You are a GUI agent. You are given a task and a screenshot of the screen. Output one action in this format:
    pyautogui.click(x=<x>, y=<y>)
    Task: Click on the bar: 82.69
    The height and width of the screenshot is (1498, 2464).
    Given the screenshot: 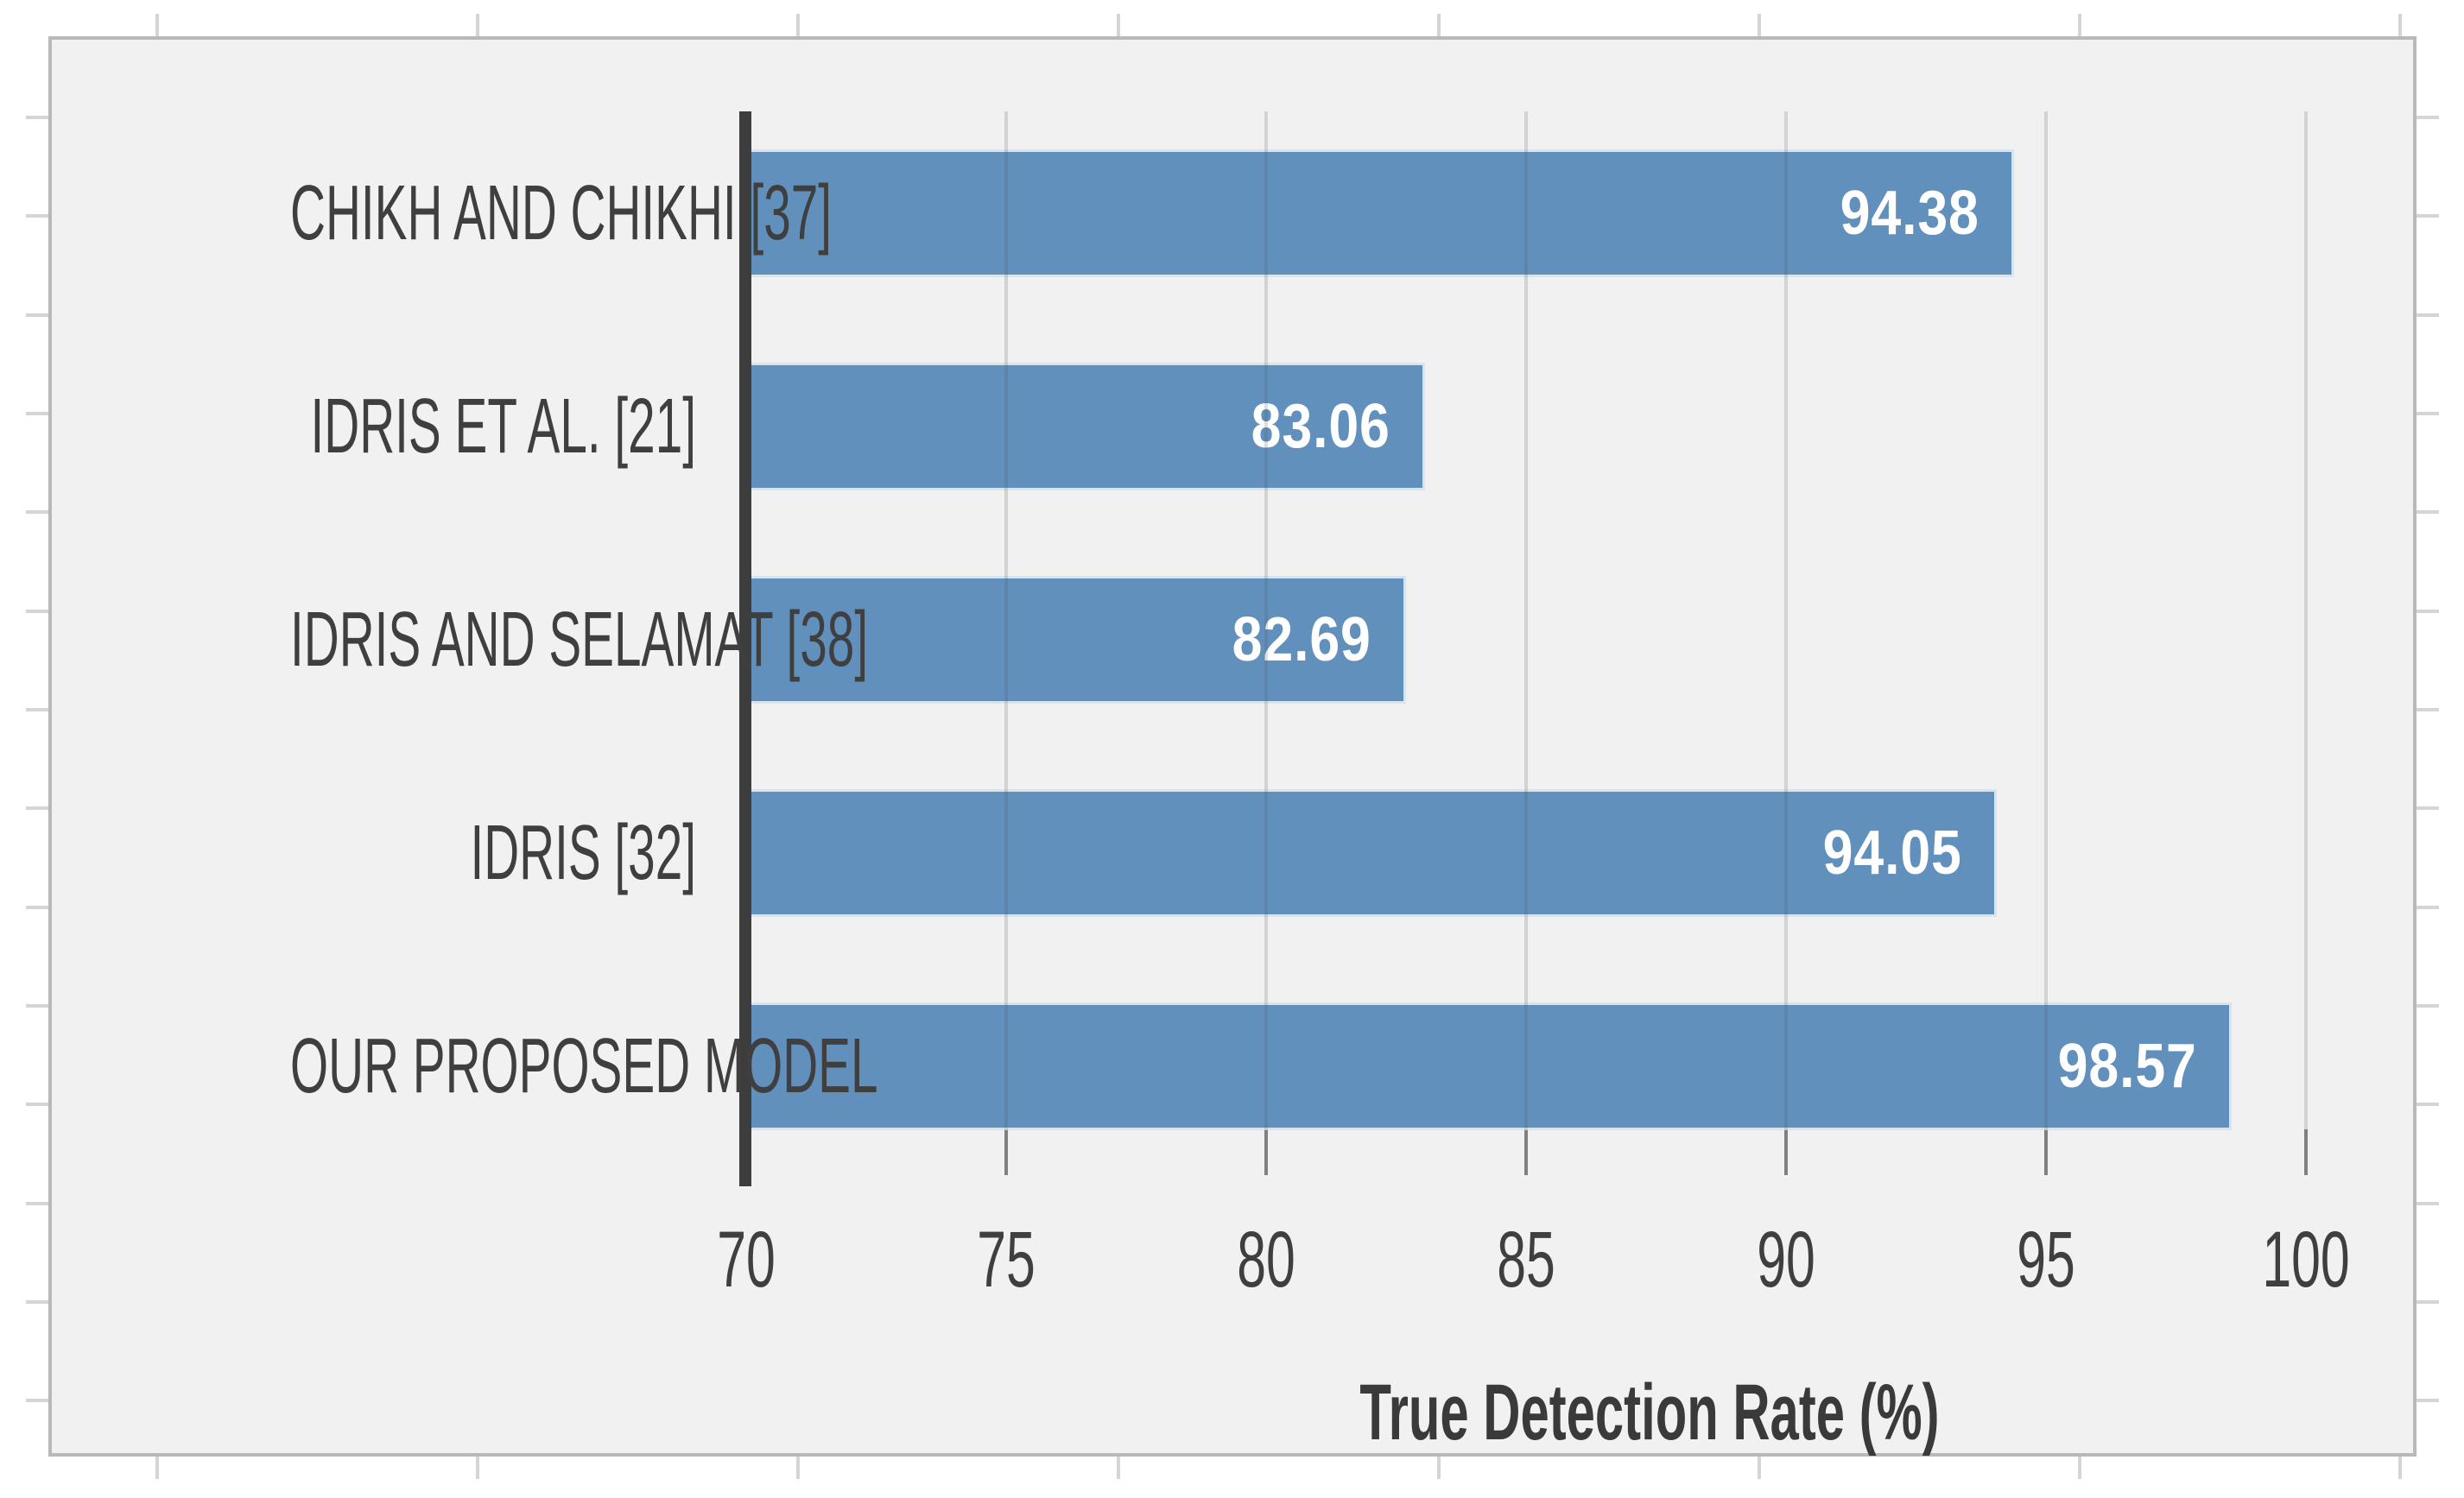 What is the action you would take?
    pyautogui.click(x=1078, y=640)
    